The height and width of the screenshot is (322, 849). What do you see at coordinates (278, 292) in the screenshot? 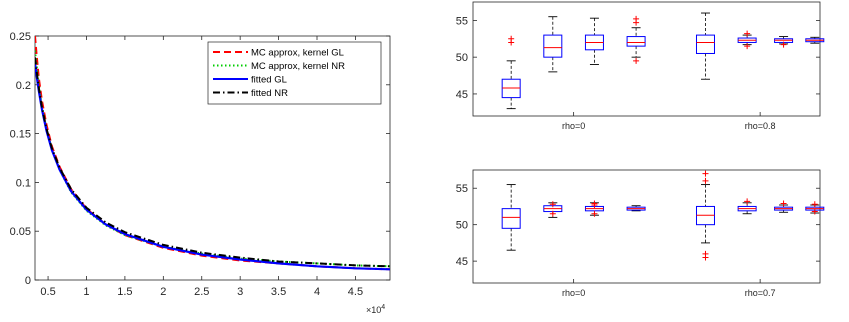
I see `x-tick-label: 3.5` at bounding box center [278, 292].